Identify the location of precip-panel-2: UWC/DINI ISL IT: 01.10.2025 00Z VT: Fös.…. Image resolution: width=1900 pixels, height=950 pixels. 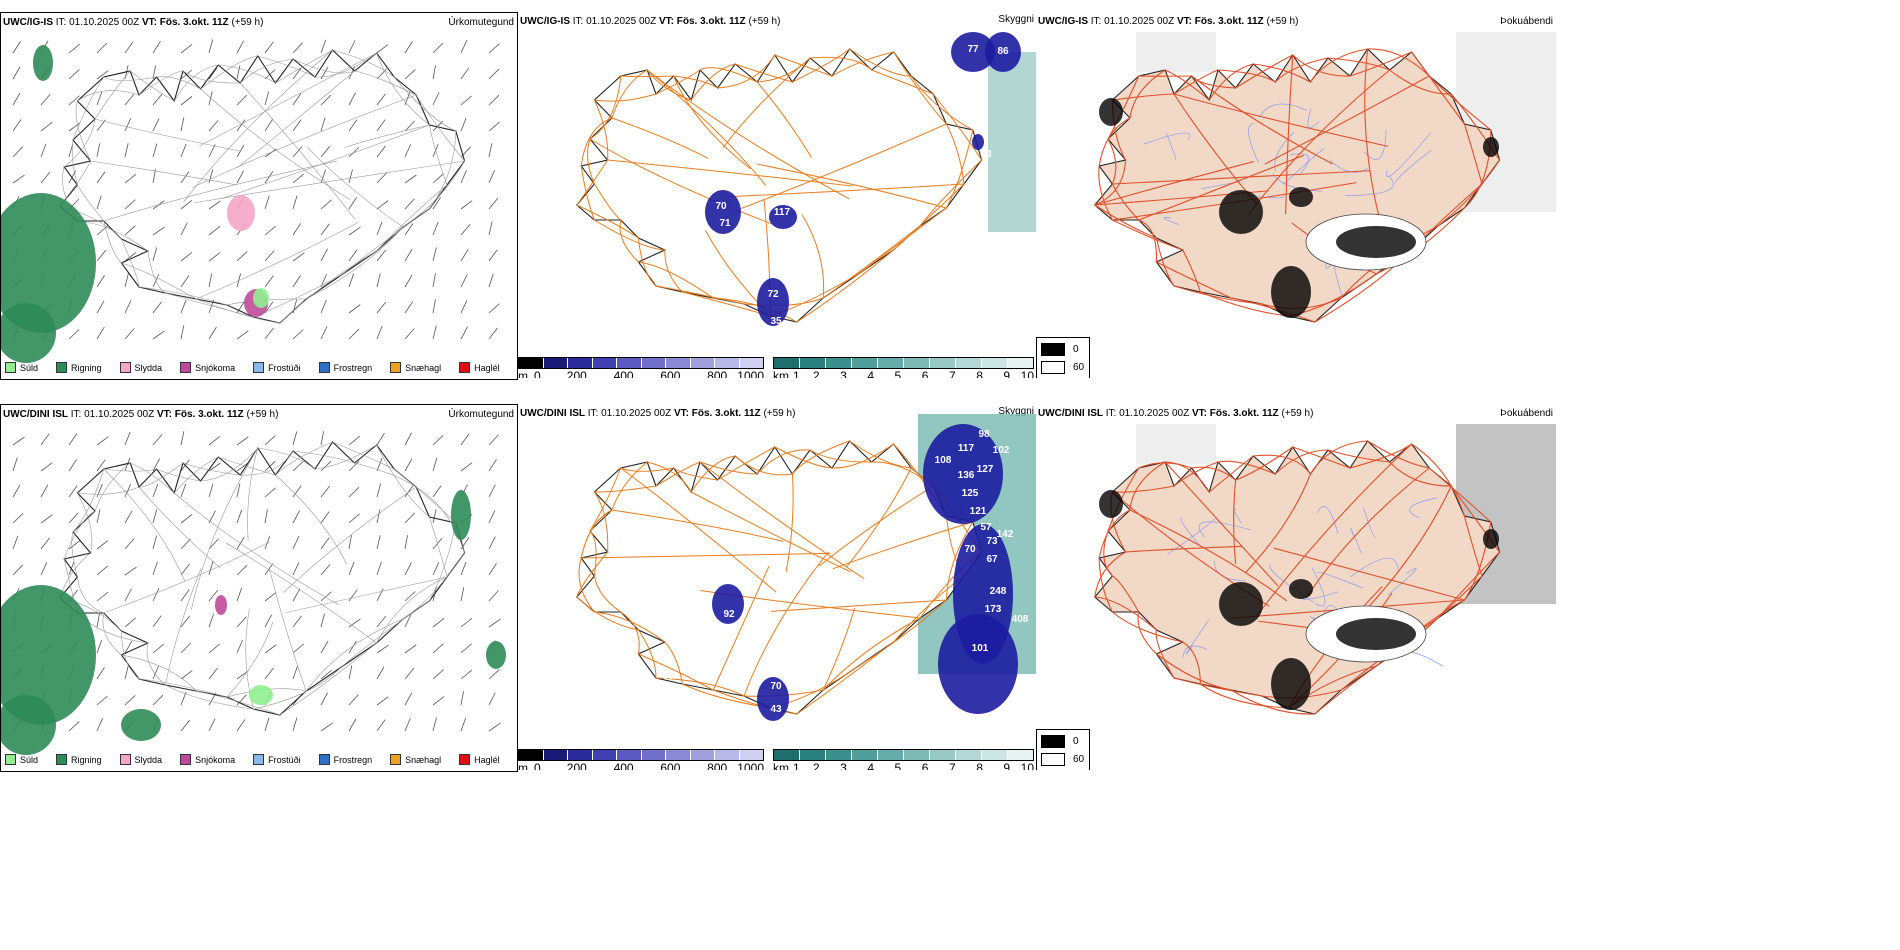
(259, 588).